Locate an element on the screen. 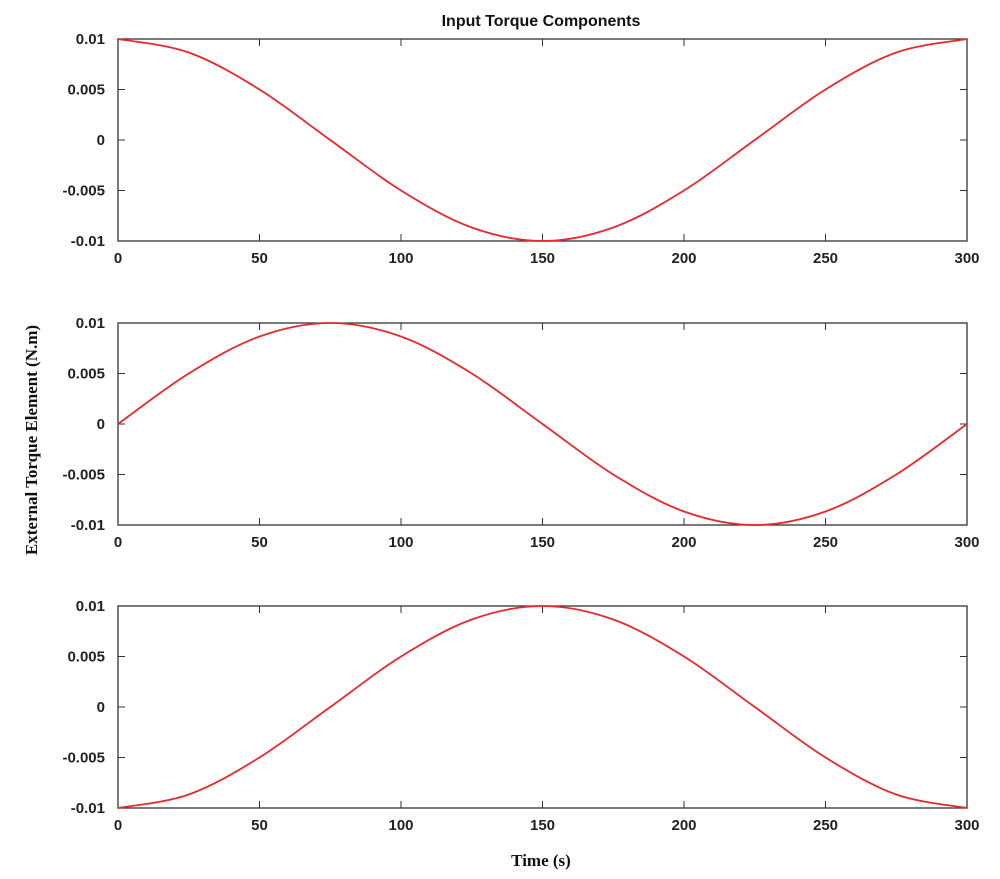  chart-title: Input Torque Components is located at coordinates (541, 21).